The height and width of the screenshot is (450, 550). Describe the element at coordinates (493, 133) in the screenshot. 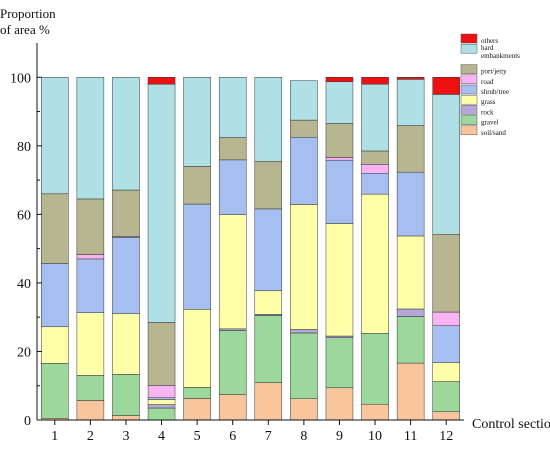

I see `legend-label: soil/sand` at that location.